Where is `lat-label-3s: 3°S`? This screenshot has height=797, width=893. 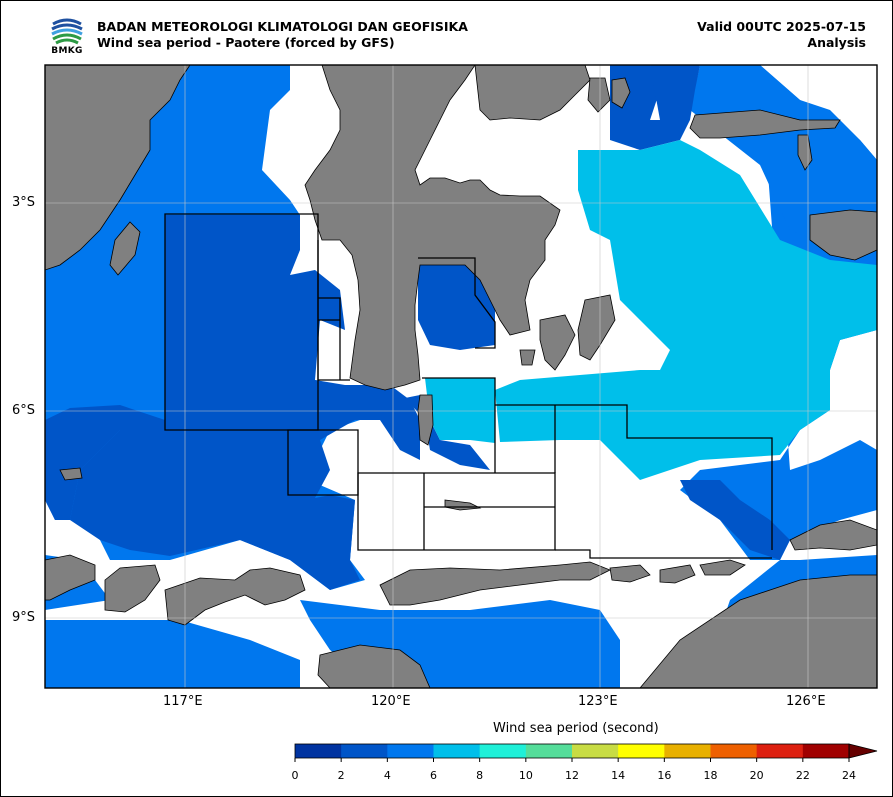
lat-label-3s: 3°S is located at coordinates (24, 202).